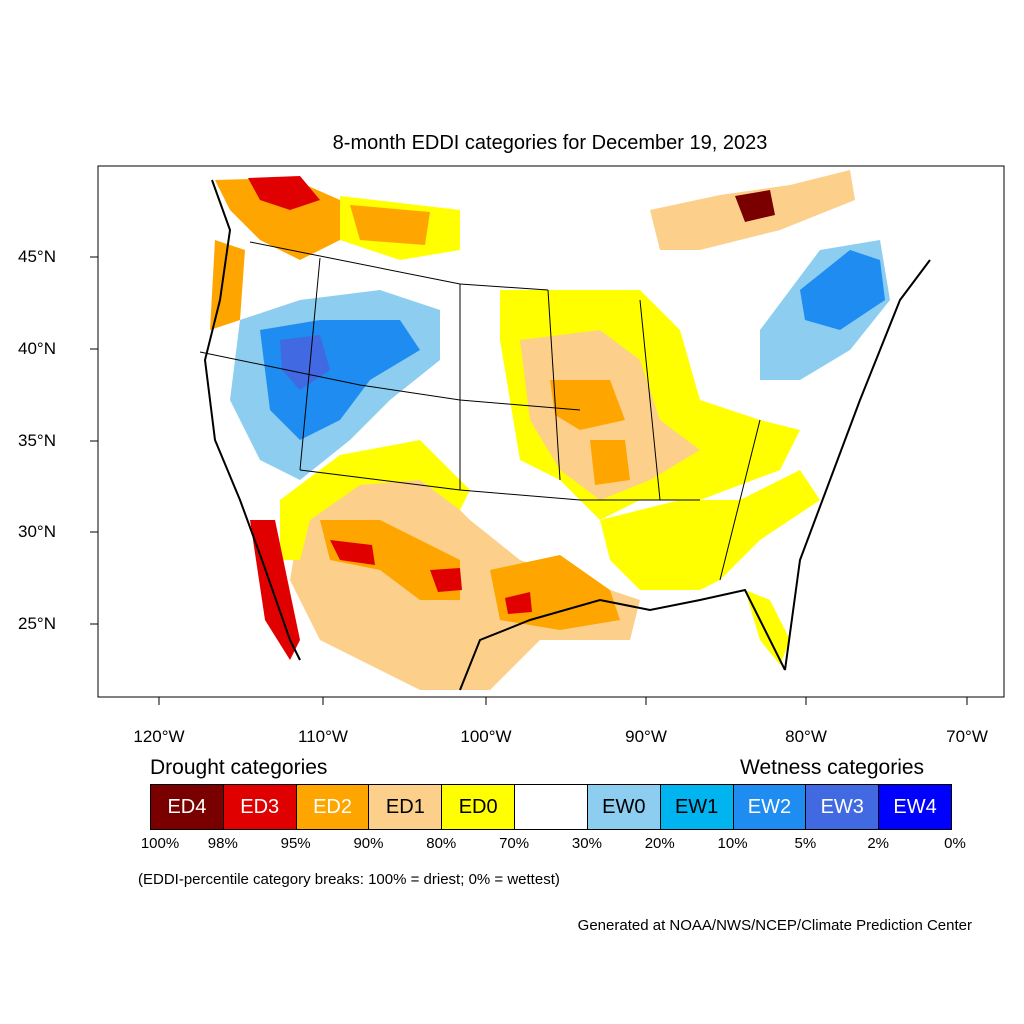 The image size is (1024, 1024). What do you see at coordinates (710, 530) in the screenshot?
I see `ed0-southeast` at bounding box center [710, 530].